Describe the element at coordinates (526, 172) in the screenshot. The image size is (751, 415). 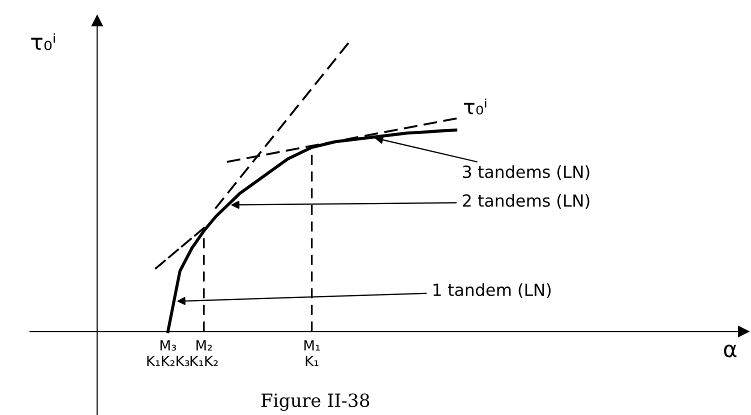
I see `text: 3 tandems (LN)` at that location.